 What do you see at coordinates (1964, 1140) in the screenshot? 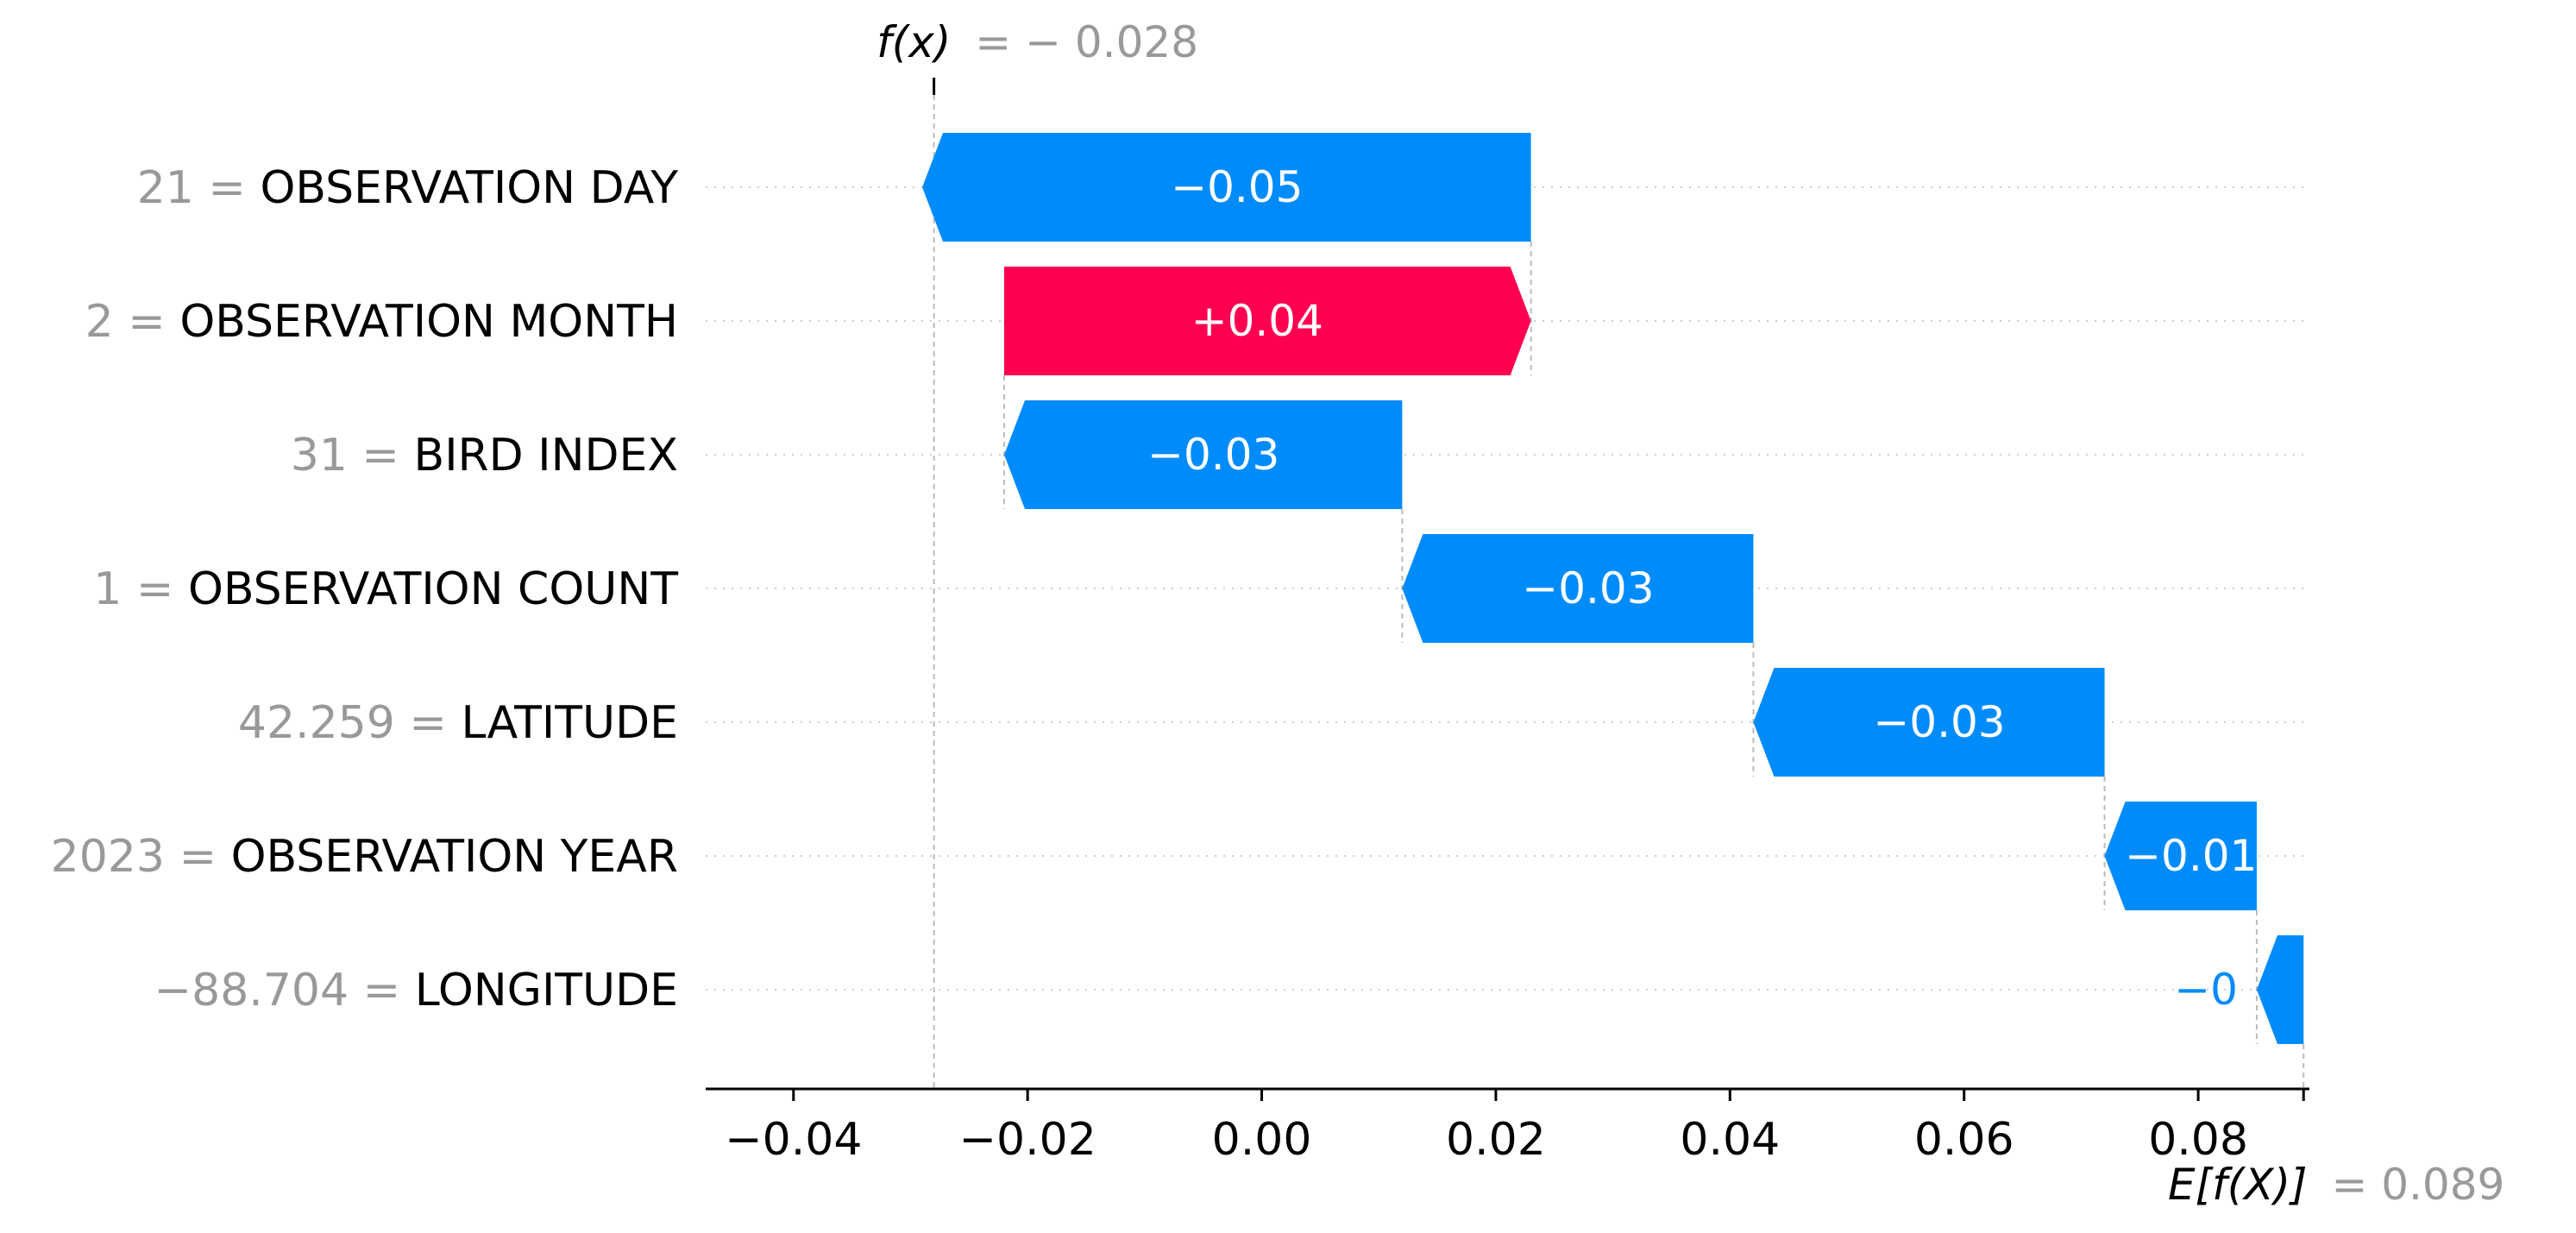
I see `x-tick-label: 0.06` at bounding box center [1964, 1140].